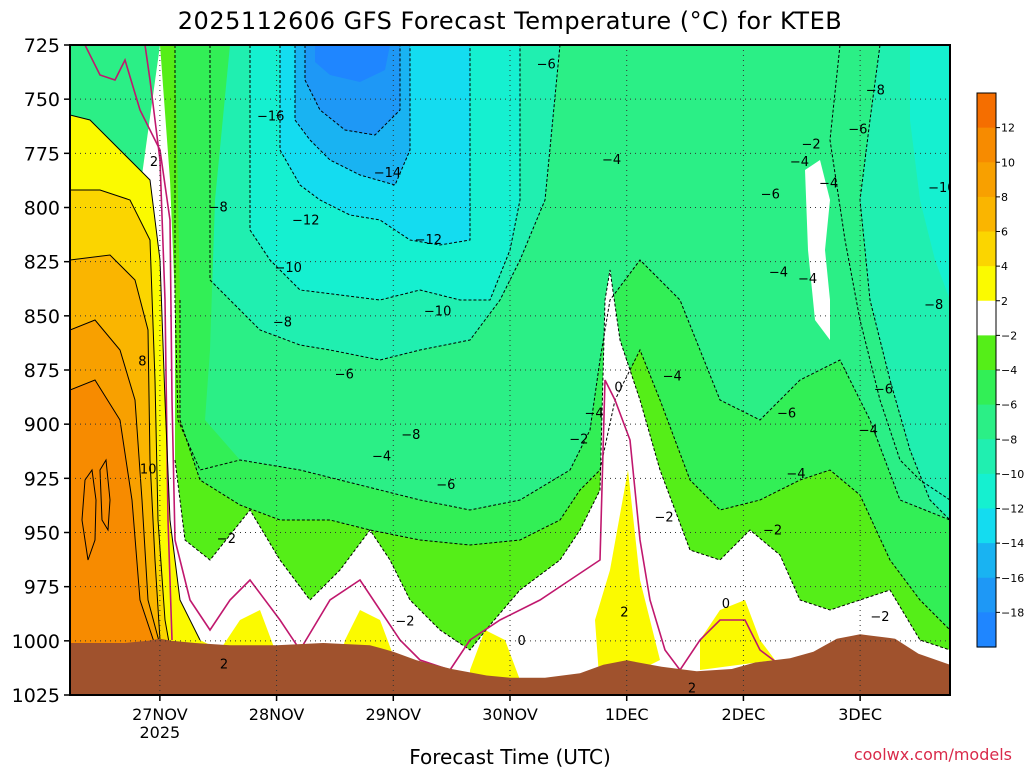 The height and width of the screenshot is (768, 1024). Describe the element at coordinates (42, 100) in the screenshot. I see `y-tick-label: 750` at that location.